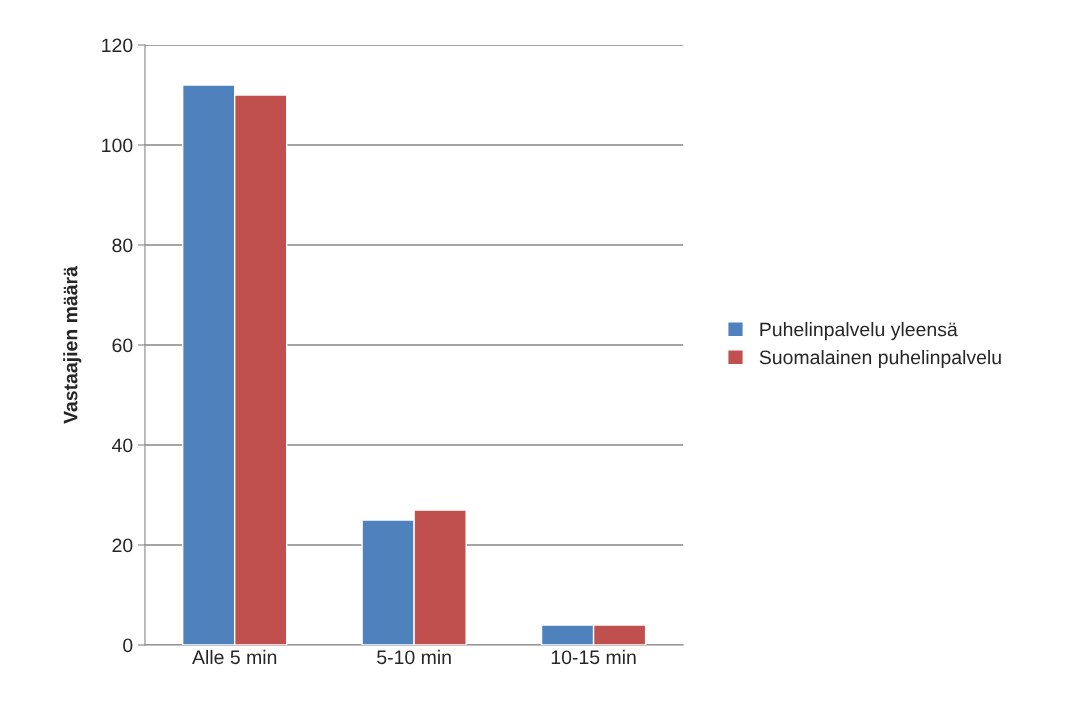 This screenshot has height=703, width=1066. What do you see at coordinates (122, 345) in the screenshot?
I see `y-tick-label: 60` at bounding box center [122, 345].